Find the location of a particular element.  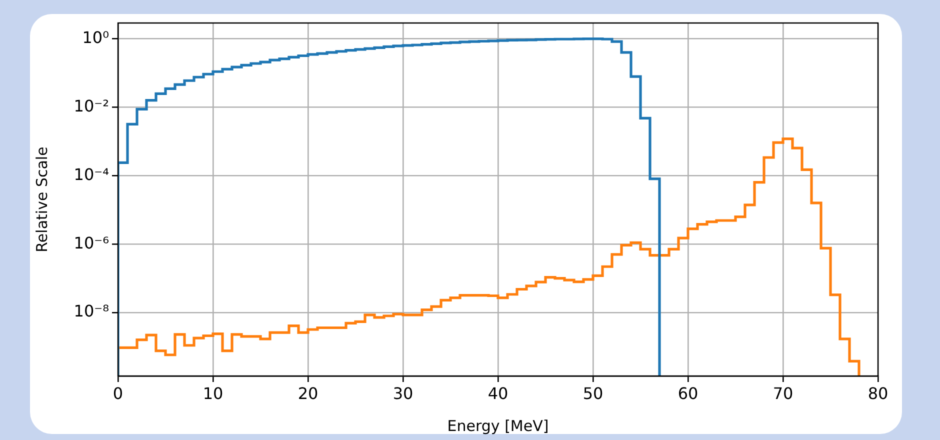

x-tick-label: 0 is located at coordinates (118, 393).